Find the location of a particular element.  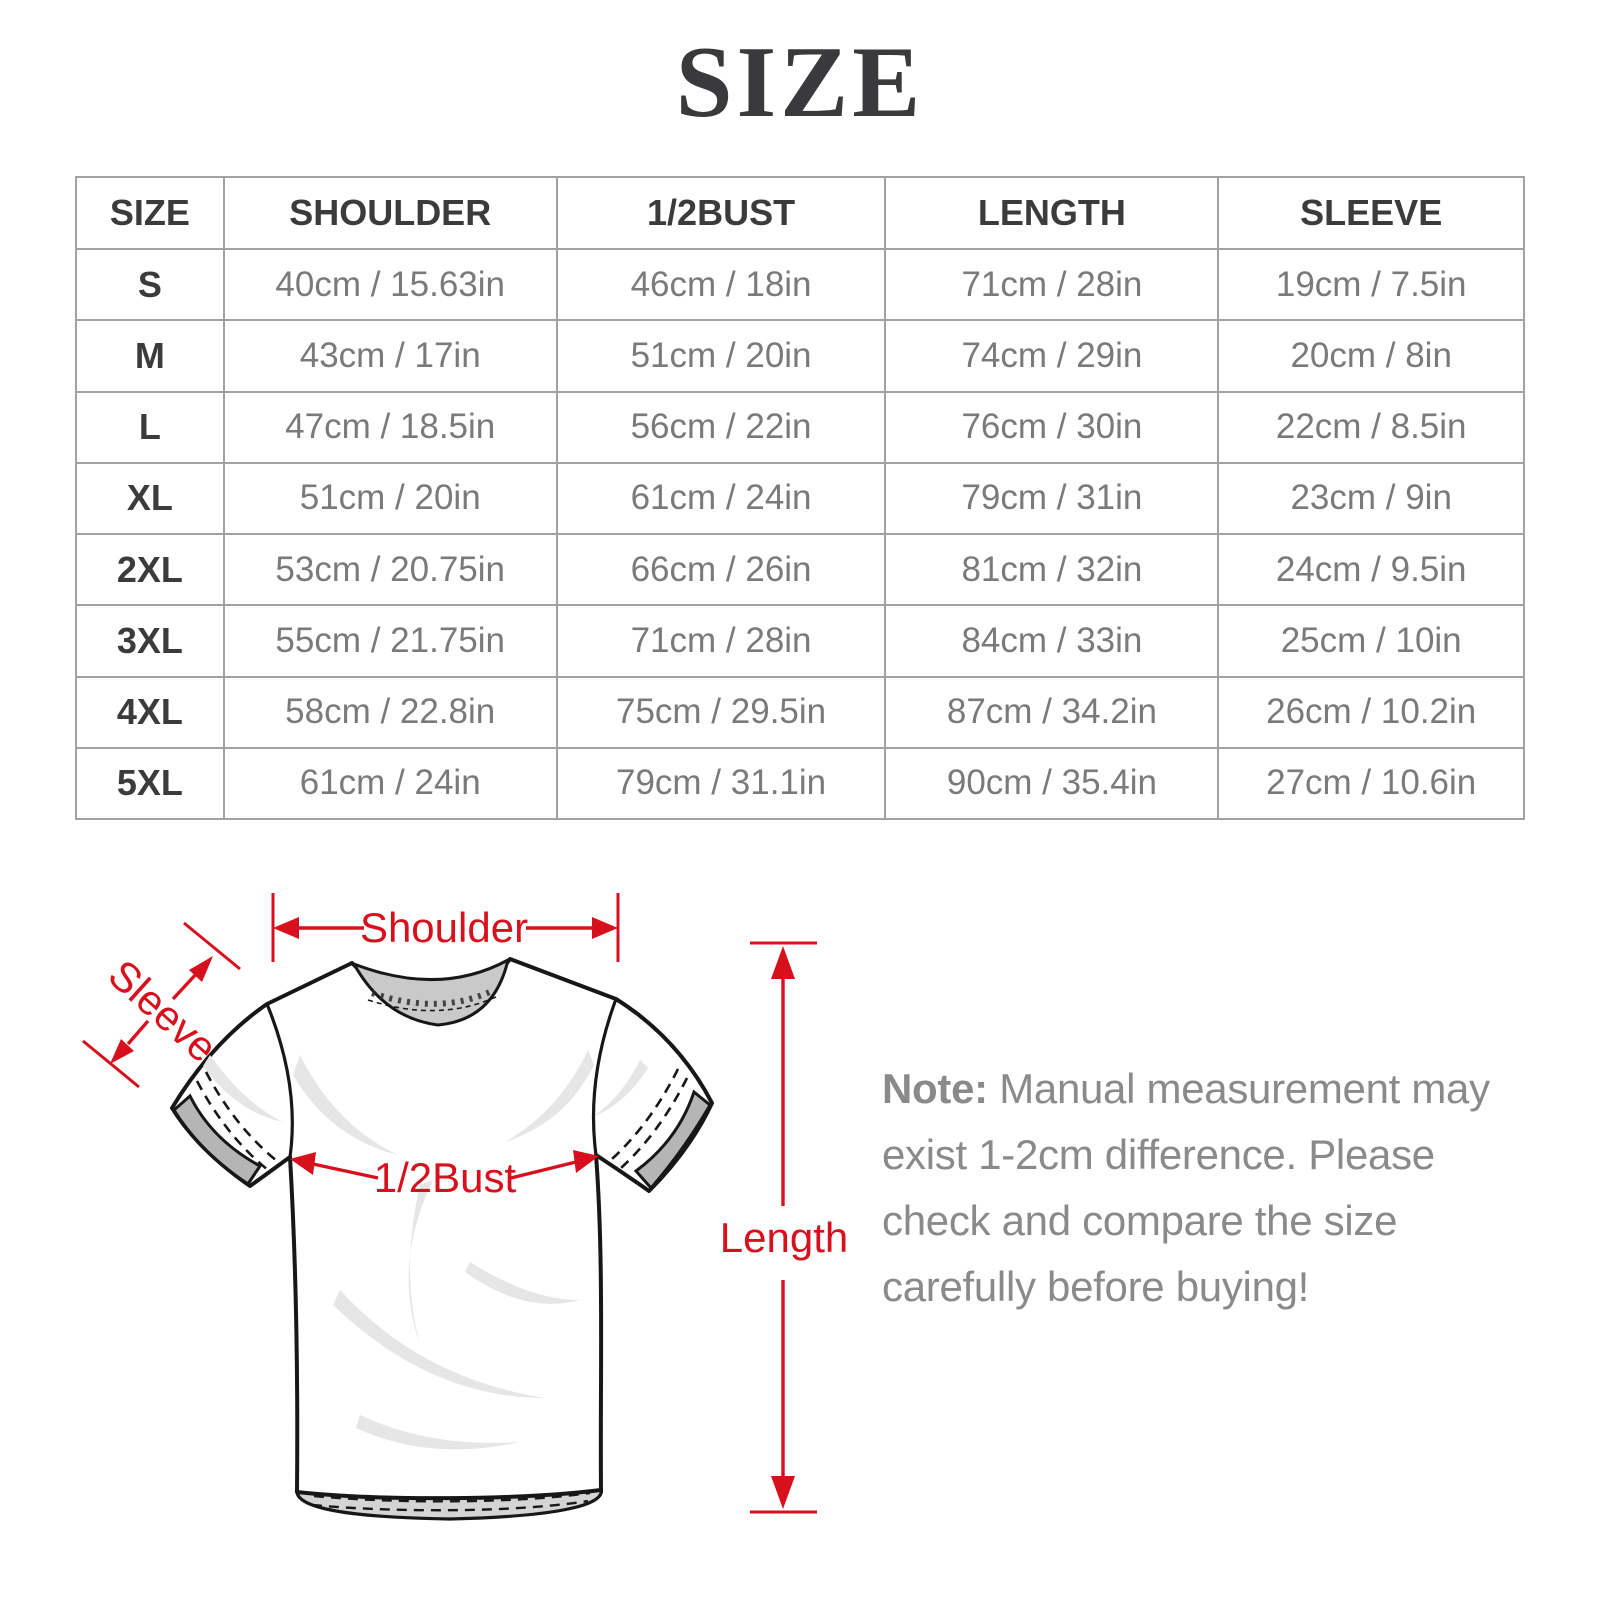

cell-length: 74cm / 29in is located at coordinates (1053, 357).